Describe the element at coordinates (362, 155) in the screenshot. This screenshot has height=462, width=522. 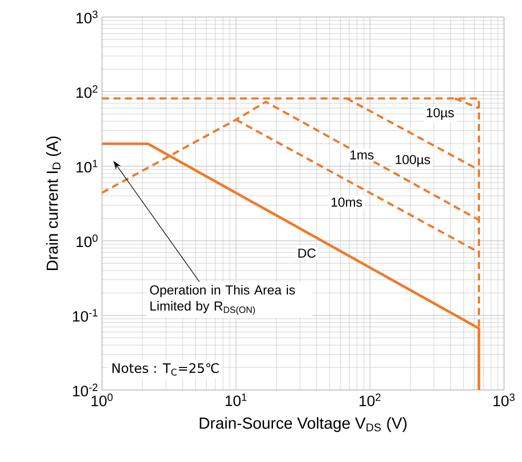
I see `series-label: 1ms` at that location.